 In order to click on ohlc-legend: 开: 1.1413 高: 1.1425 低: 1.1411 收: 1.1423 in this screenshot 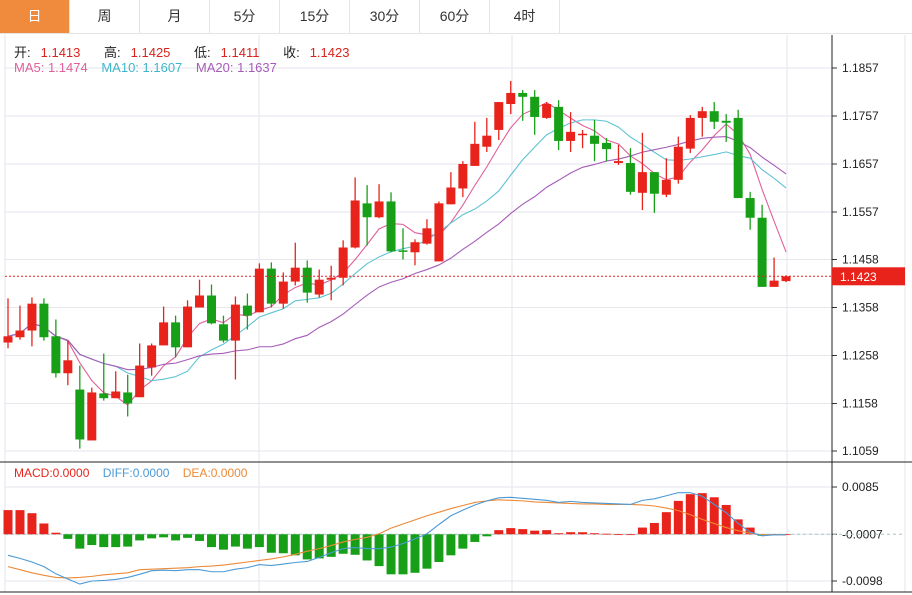, I will do `click(191, 51)`.